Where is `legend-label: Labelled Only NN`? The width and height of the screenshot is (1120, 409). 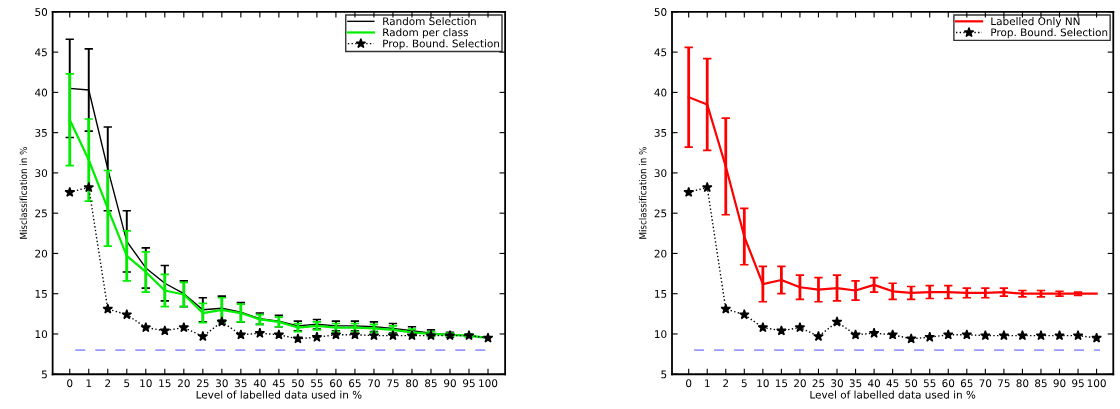
legend-label: Labelled Only NN is located at coordinates (1035, 22).